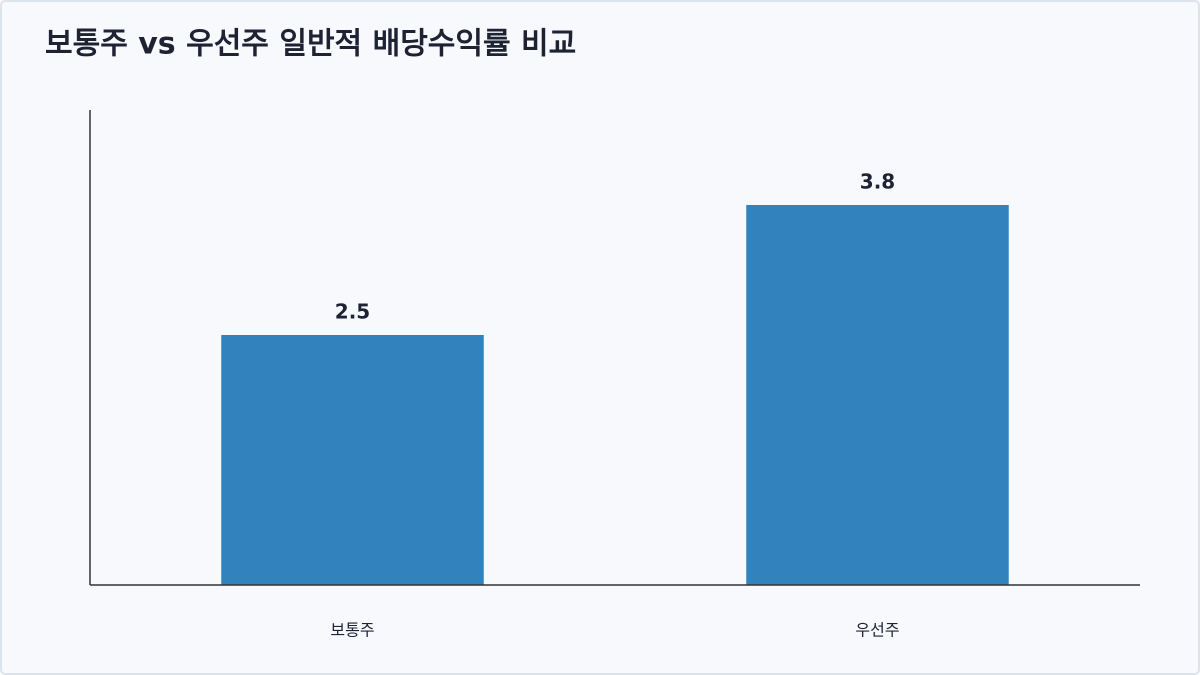 This screenshot has height=675, width=1200. What do you see at coordinates (310, 44) in the screenshot?
I see `chart-title: 보통주 vs 우선주 일반적 배당수익률 비교` at bounding box center [310, 44].